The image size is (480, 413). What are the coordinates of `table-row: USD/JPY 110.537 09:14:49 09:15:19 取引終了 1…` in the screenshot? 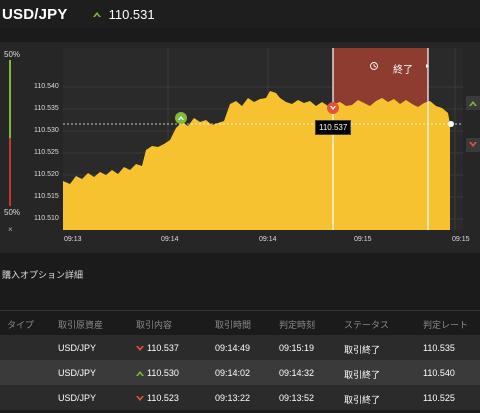 It's located at (240, 347).